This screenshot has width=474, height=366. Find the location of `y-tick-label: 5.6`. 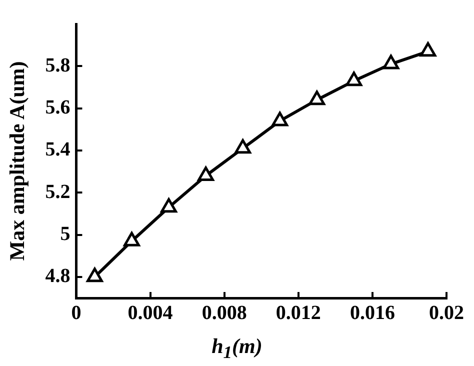

y-tick-label: 5.6 is located at coordinates (57, 107).